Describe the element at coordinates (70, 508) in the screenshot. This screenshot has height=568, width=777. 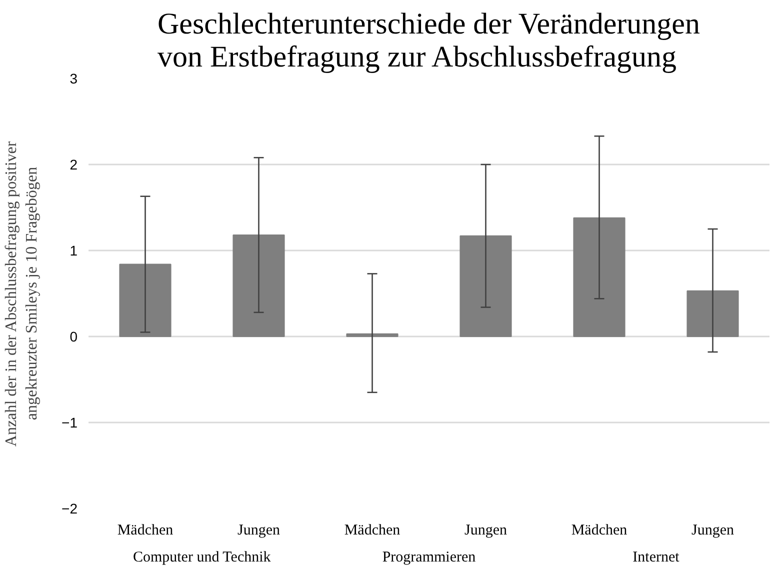
I see `y-tick-label: −2` at that location.